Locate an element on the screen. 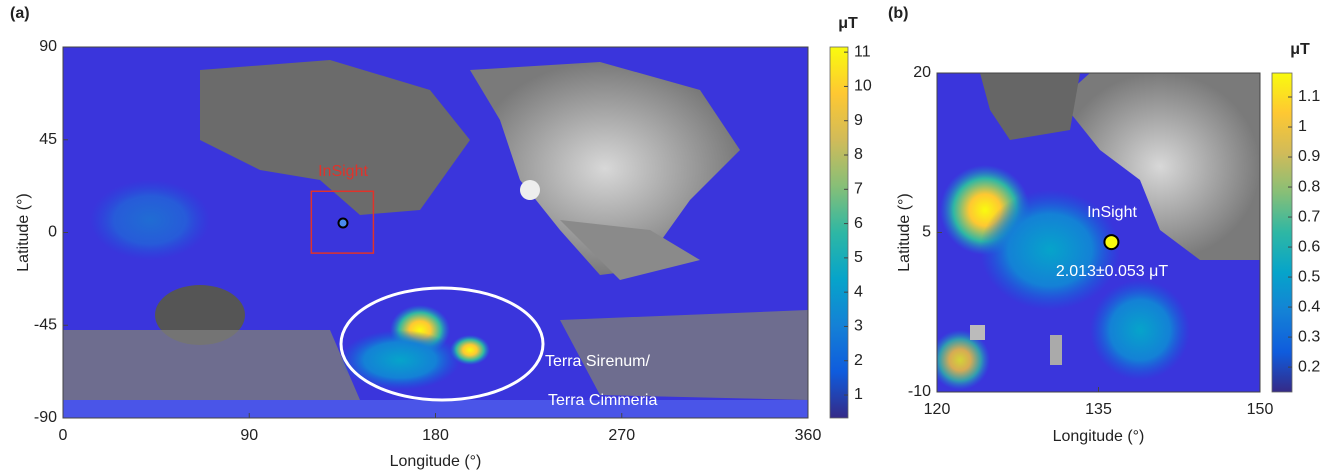 The height and width of the screenshot is (474, 1336). annotation: Terra Sirenum/ is located at coordinates (597, 361).